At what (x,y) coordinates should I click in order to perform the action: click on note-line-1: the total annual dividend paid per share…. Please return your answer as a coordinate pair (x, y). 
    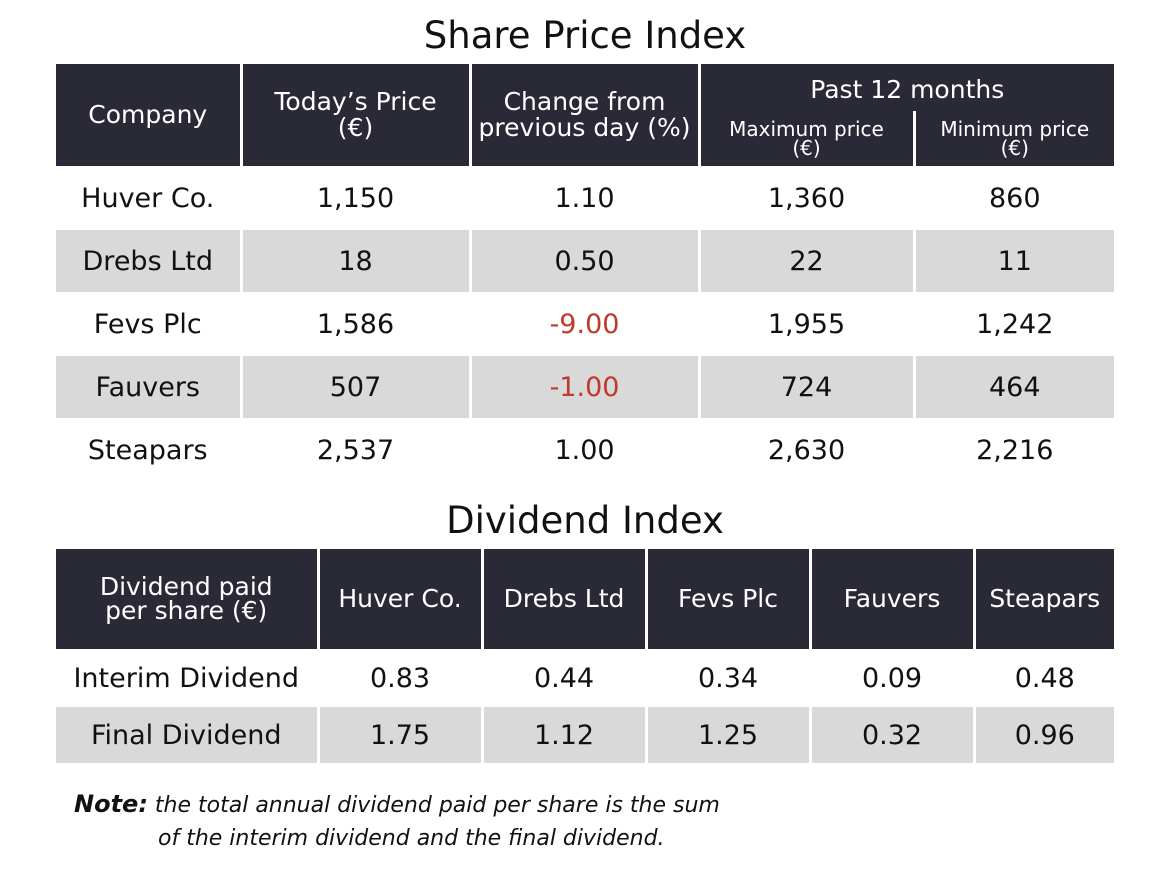
    Looking at the image, I should click on (437, 805).